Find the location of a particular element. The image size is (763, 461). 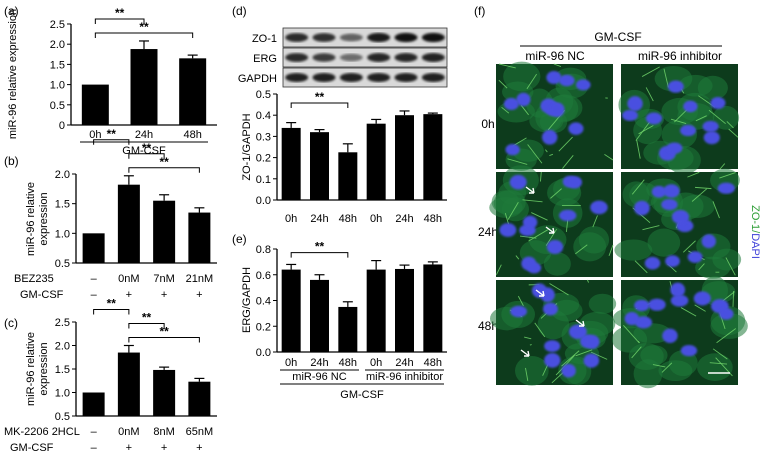

row-name-treatment: GM-CSF is located at coordinates (42, 295).